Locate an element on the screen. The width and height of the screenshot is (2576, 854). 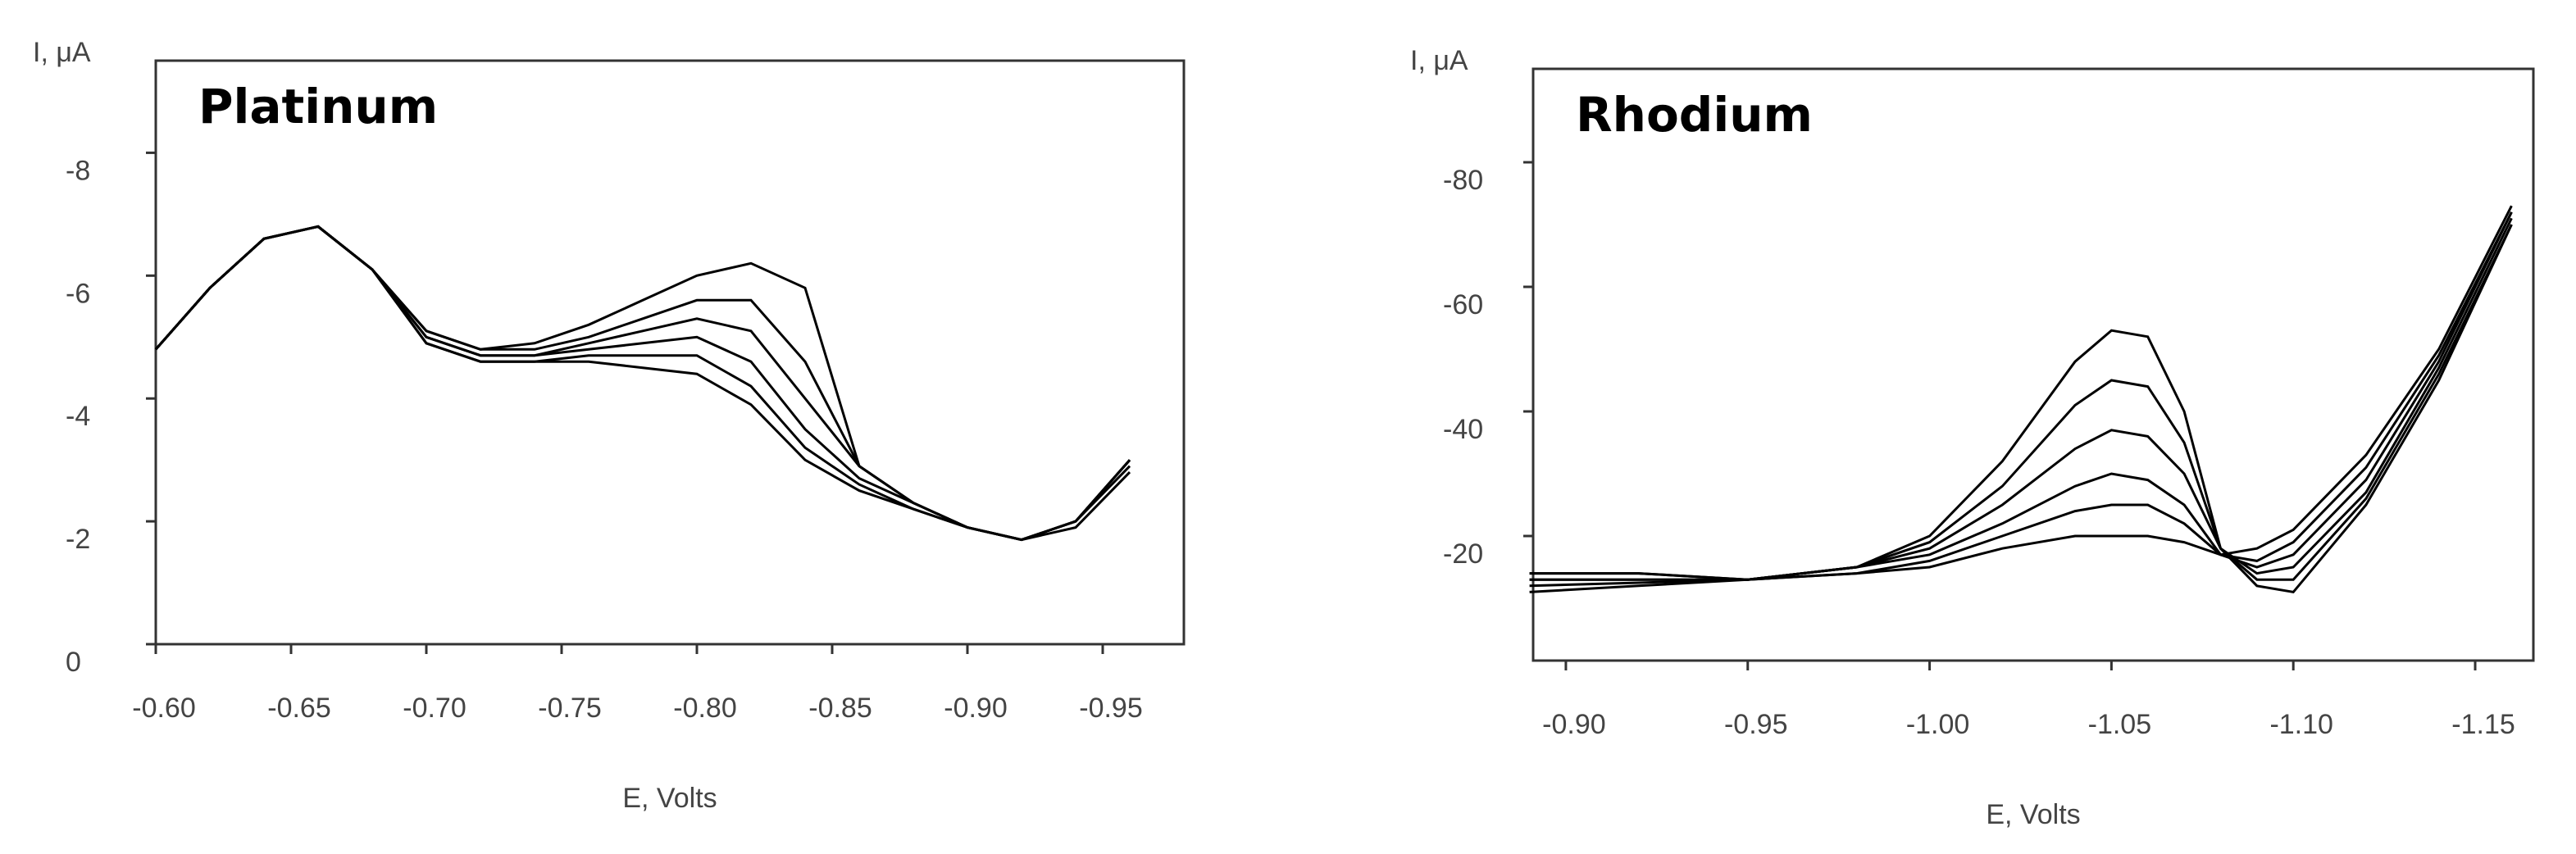
x-tick-label: -0.75 is located at coordinates (570, 708).